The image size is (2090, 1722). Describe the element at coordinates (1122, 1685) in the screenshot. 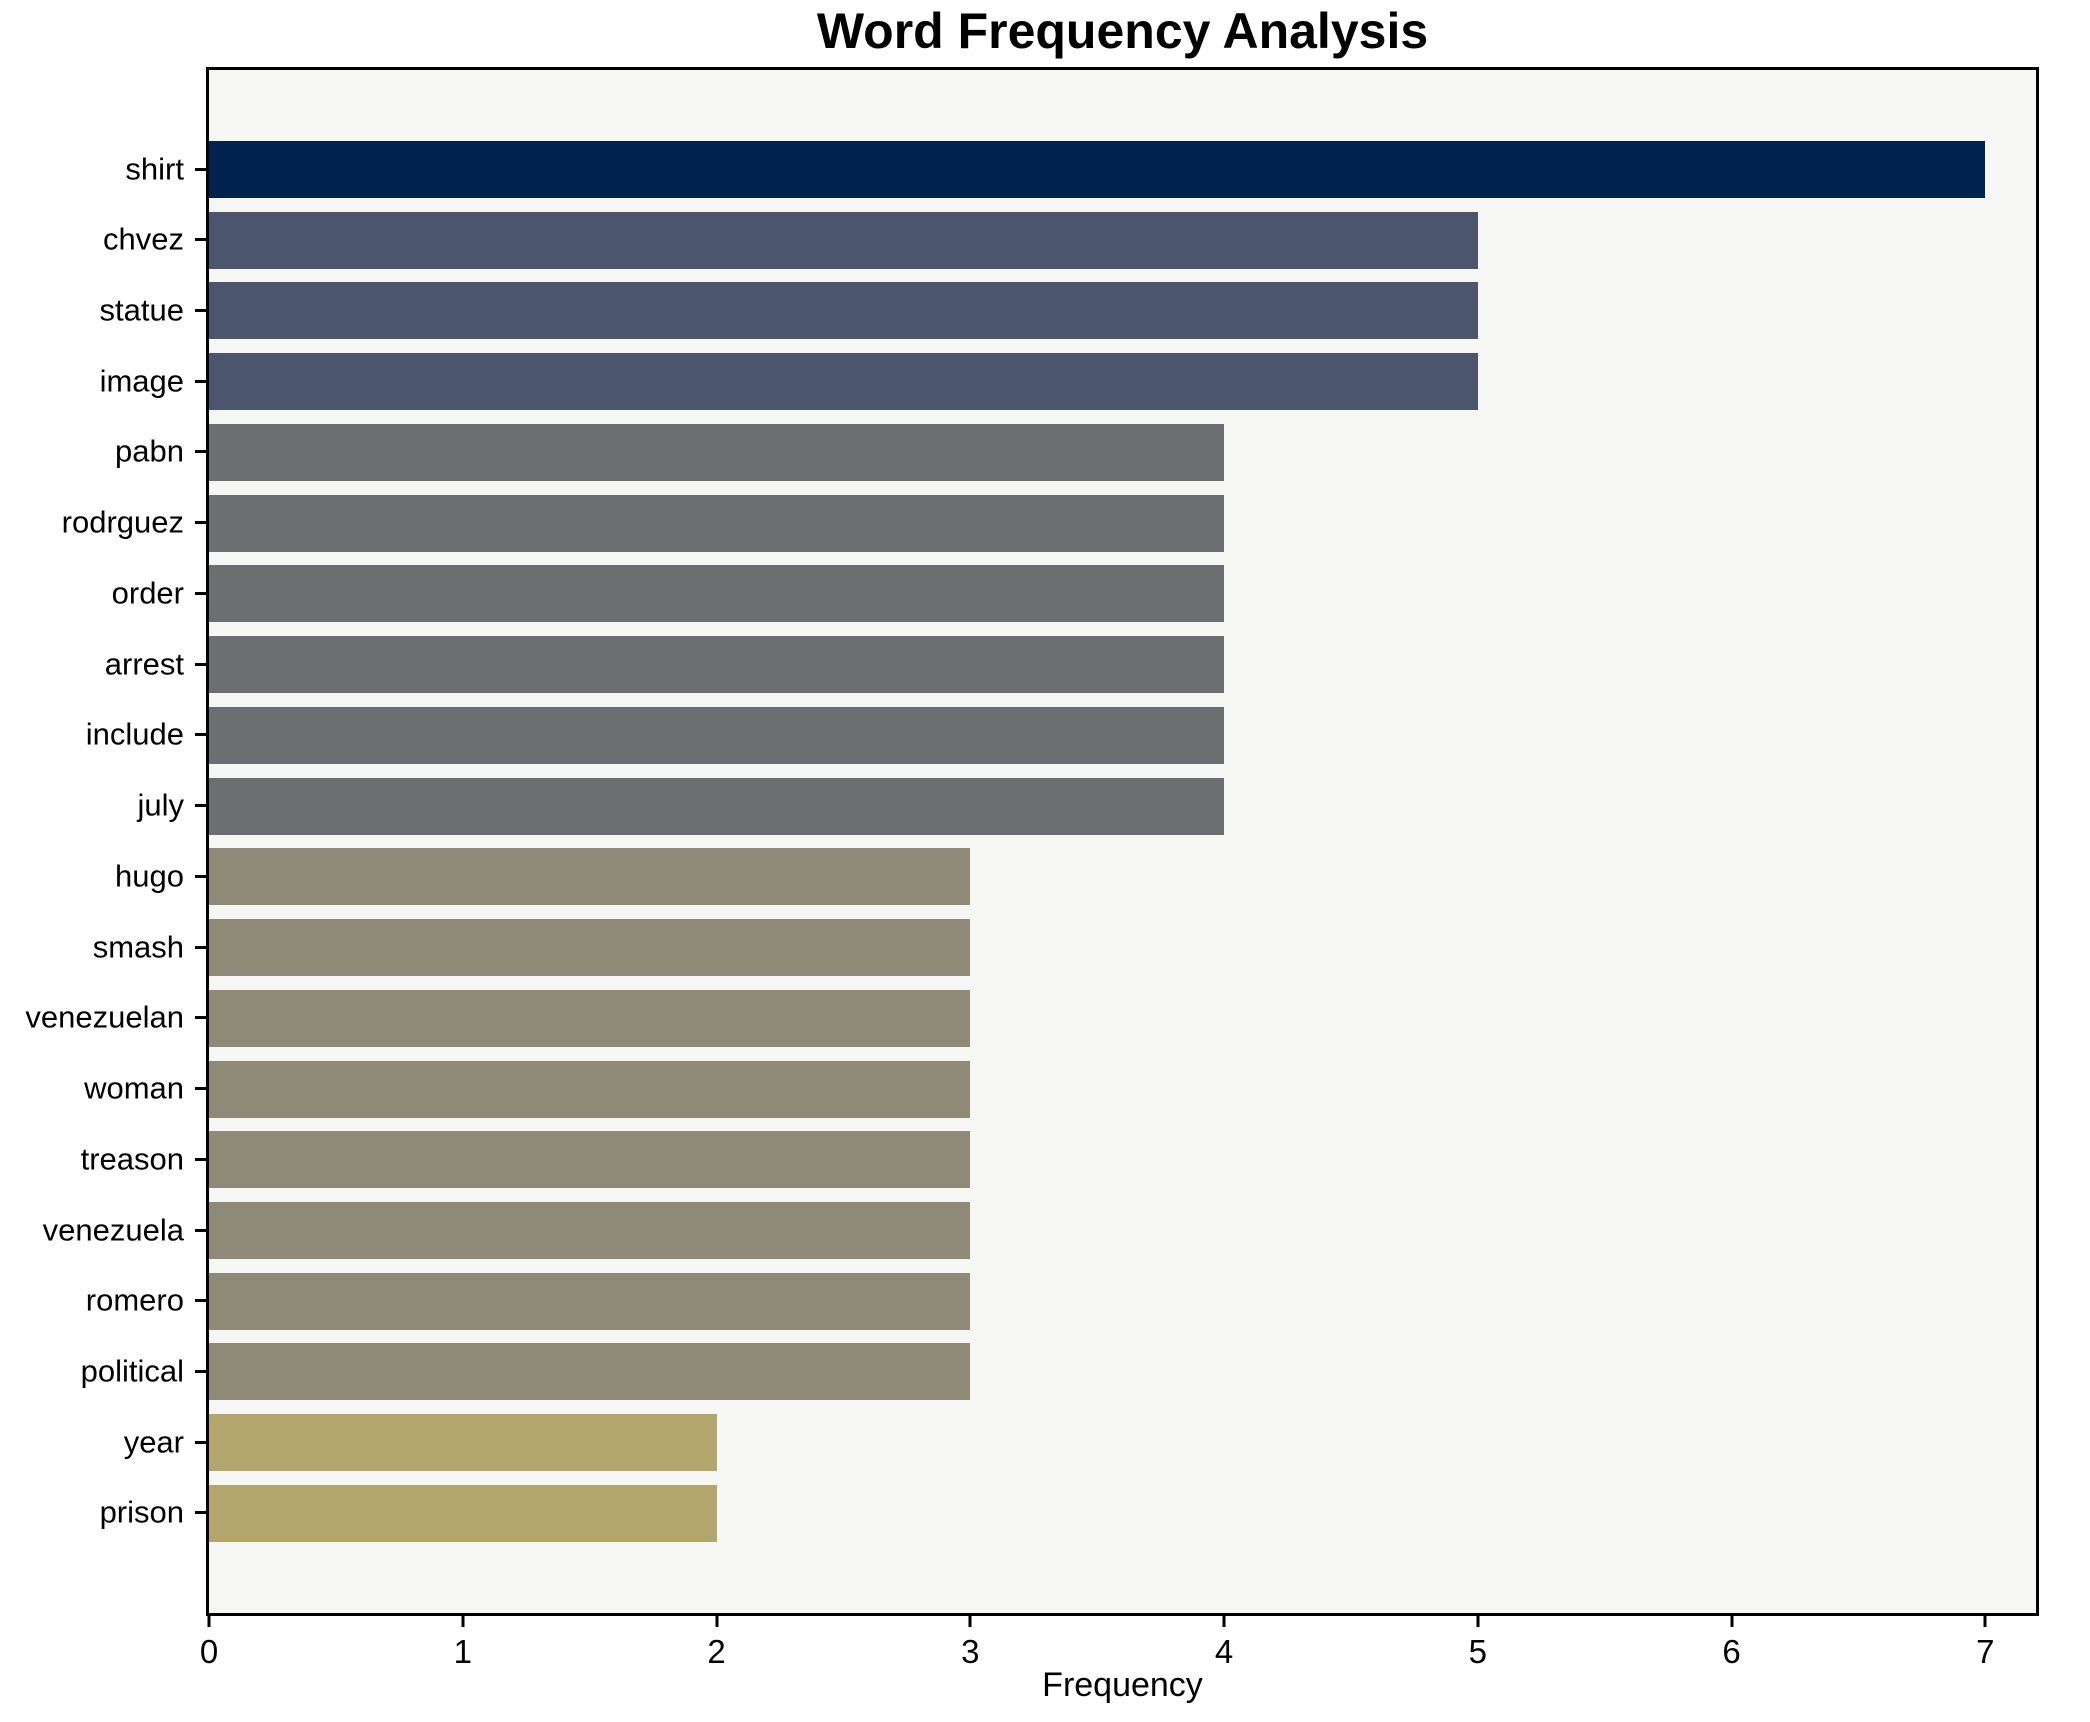

I see `x-axis-label: Frequency` at that location.